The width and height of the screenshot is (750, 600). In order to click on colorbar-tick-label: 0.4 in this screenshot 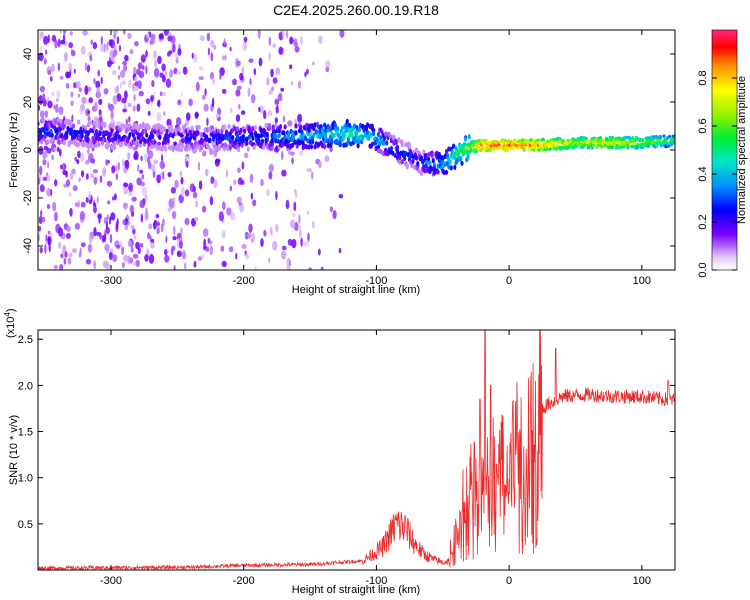, I will do `click(703, 173)`.